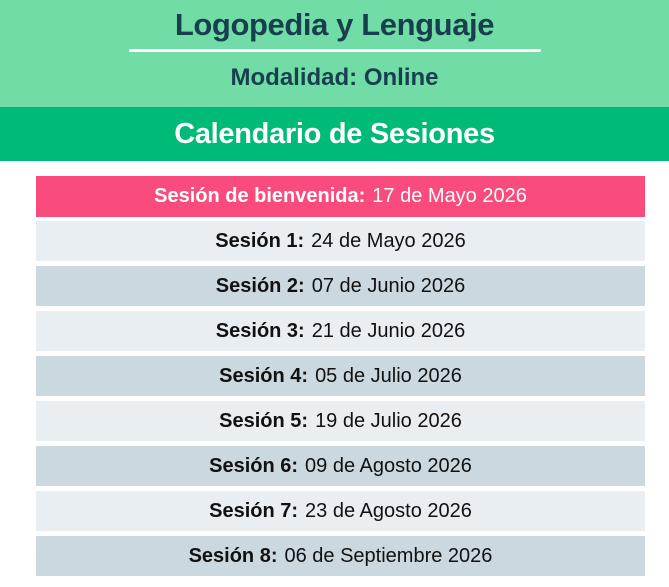  Describe the element at coordinates (334, 77) in the screenshot. I see `course-modality: Modalidad: Online` at that location.